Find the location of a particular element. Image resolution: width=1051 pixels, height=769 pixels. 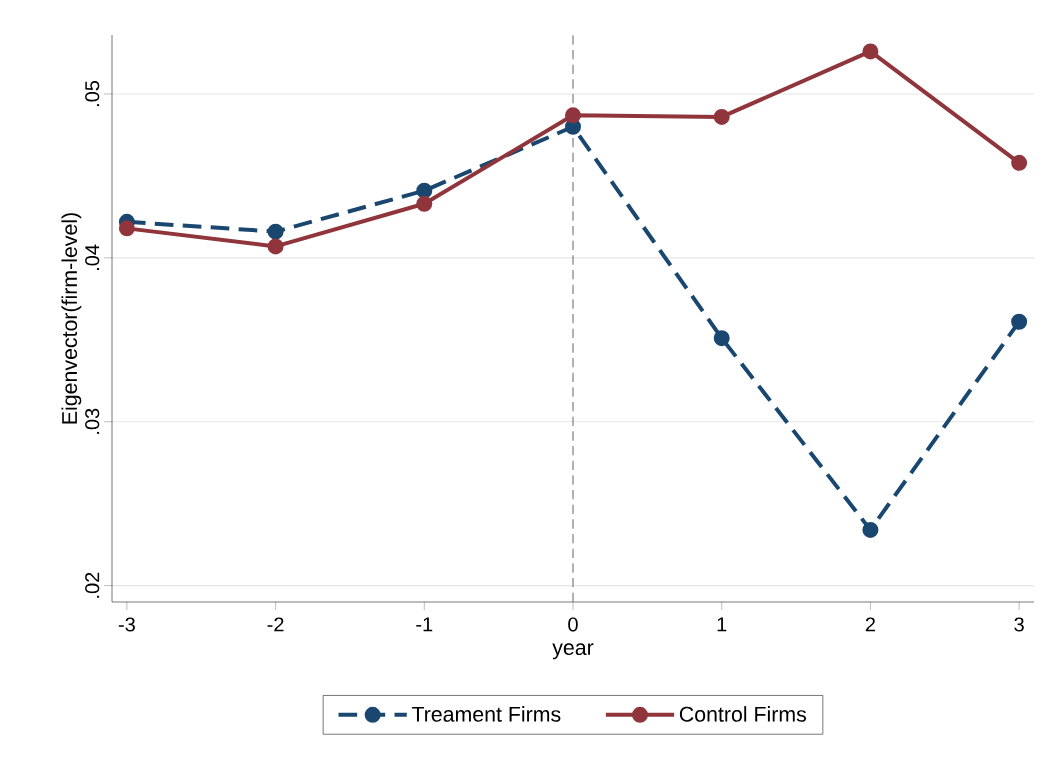

x-tick-label: 2 is located at coordinates (870, 624).